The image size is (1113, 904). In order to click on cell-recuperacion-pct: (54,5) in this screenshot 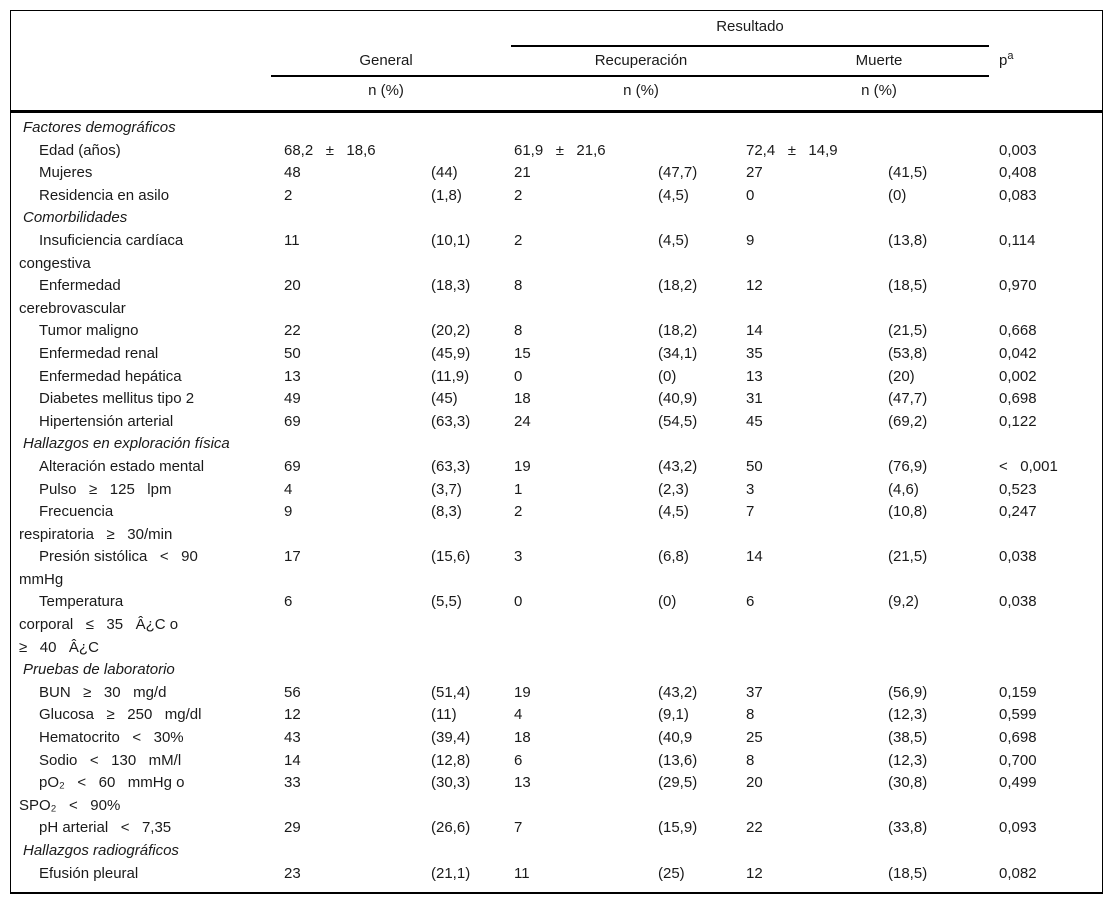, I will do `click(678, 421)`.